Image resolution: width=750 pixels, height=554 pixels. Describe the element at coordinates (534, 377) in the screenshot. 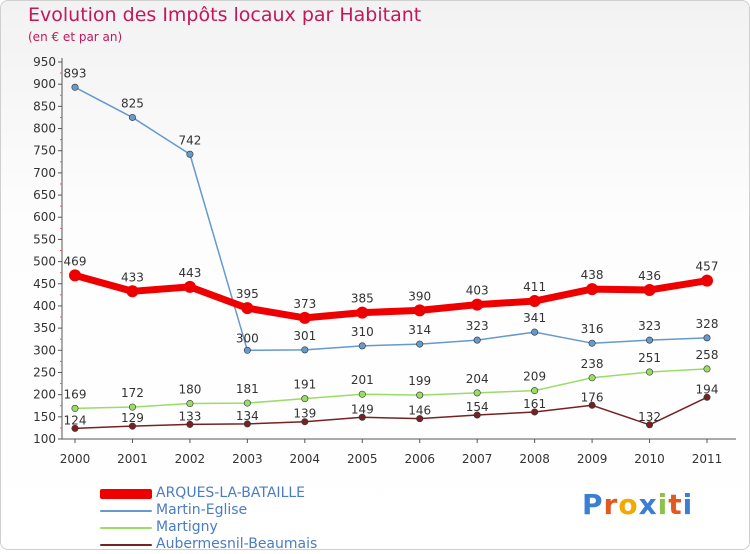

I see `data-label: 209` at that location.